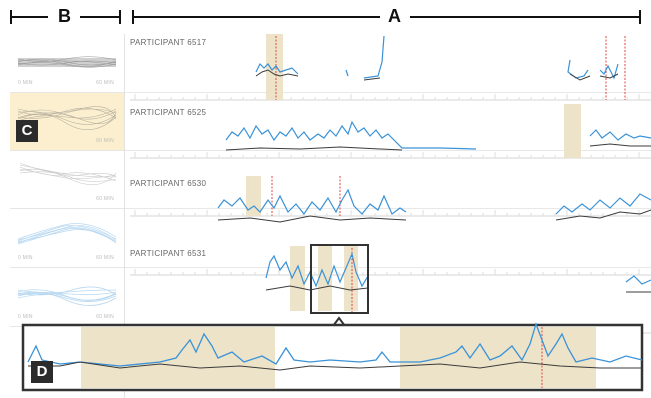  I want to click on header-a-right-line, so click(525, 17).